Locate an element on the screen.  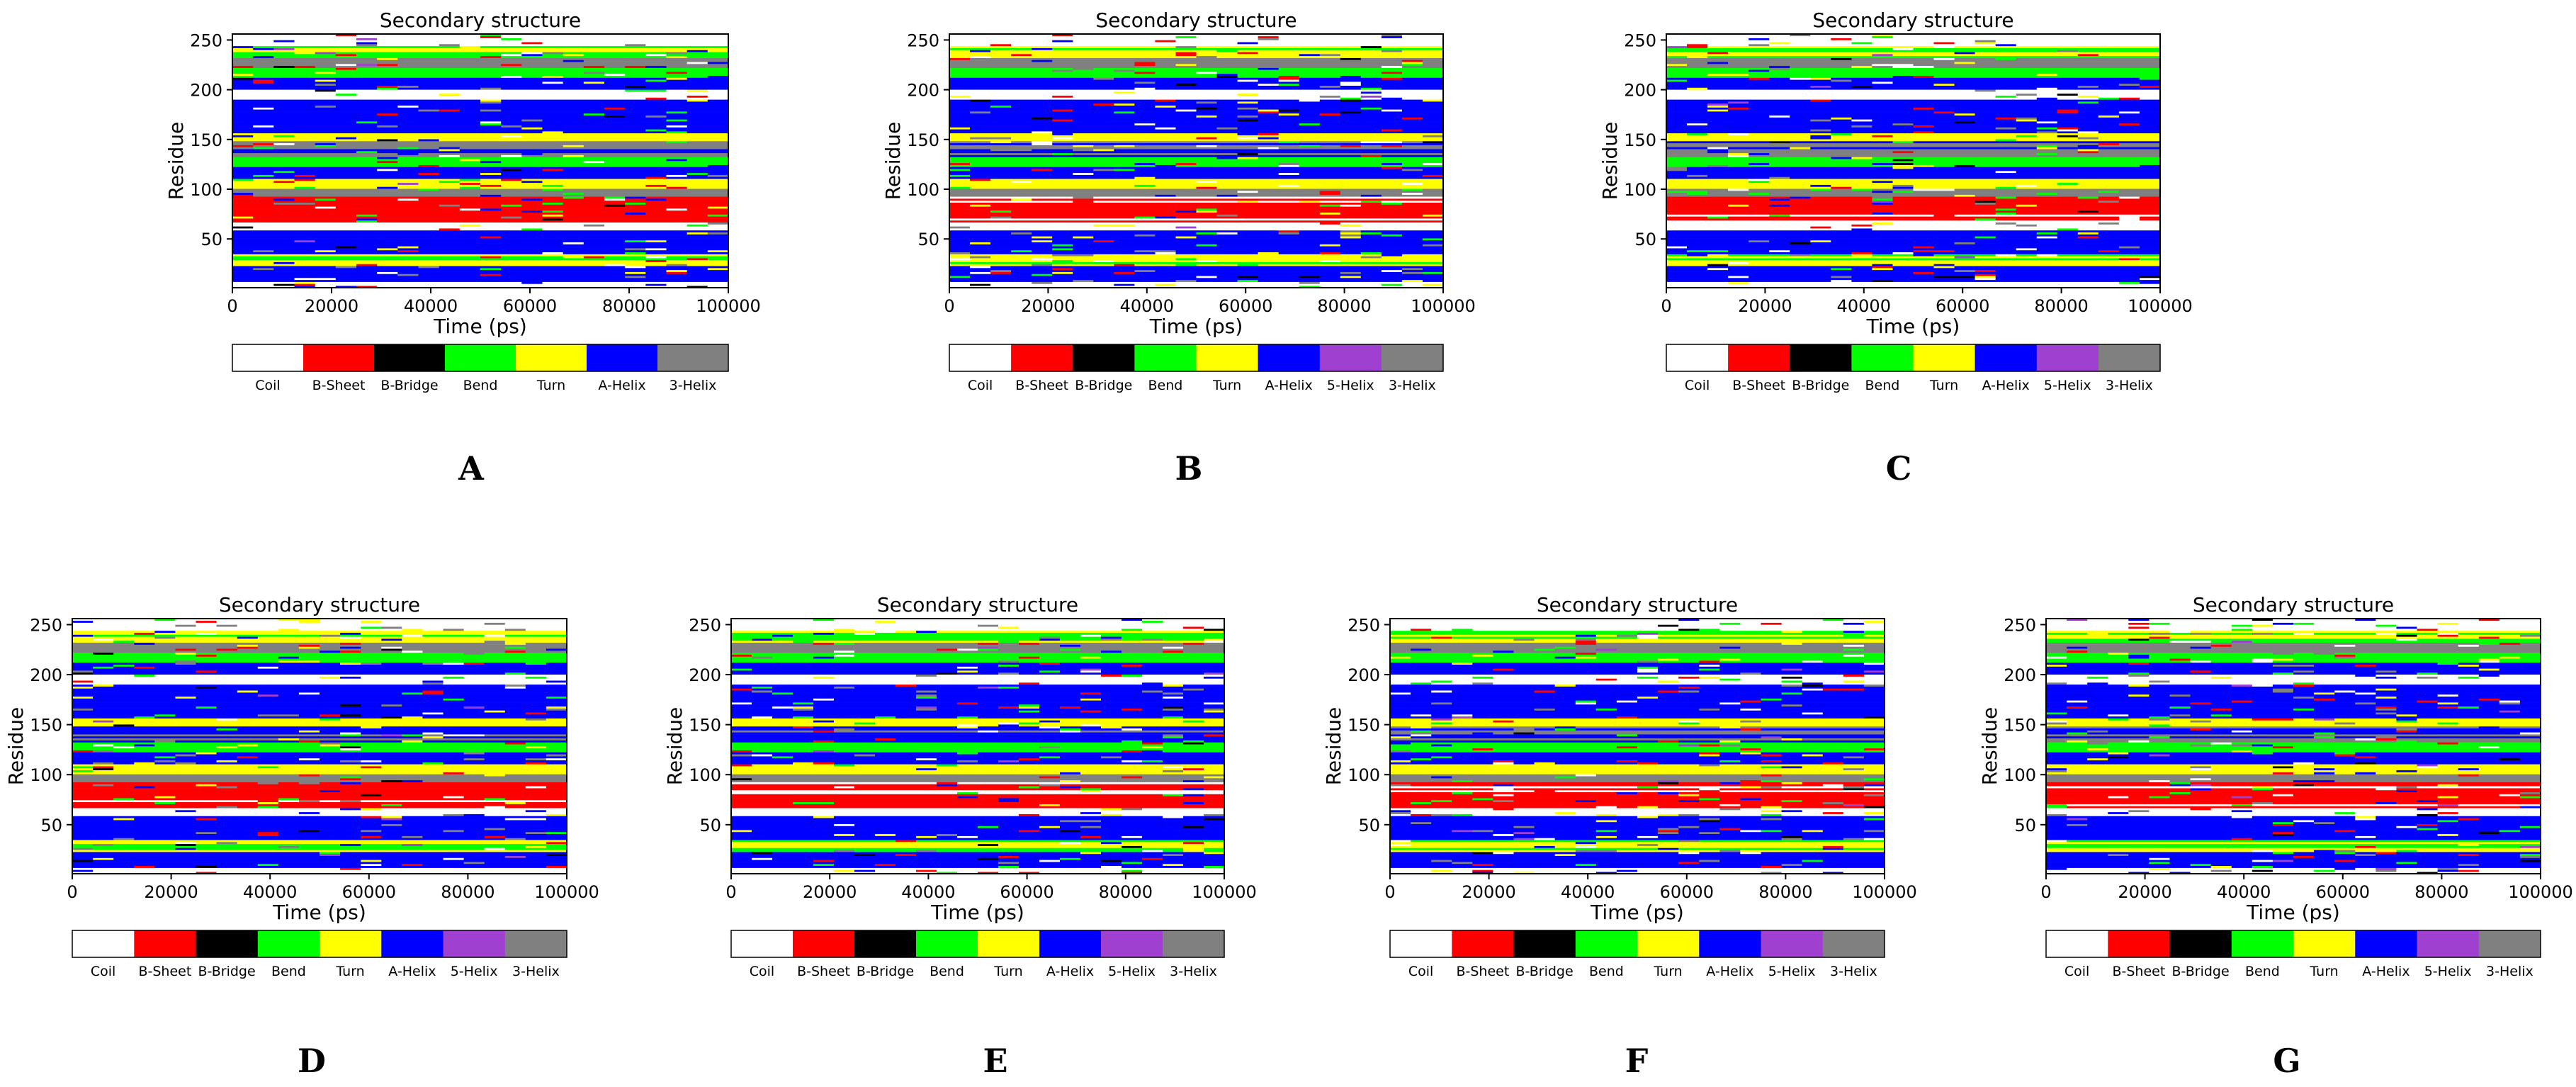
x-tick-label: 80000 is located at coordinates (1785, 892).